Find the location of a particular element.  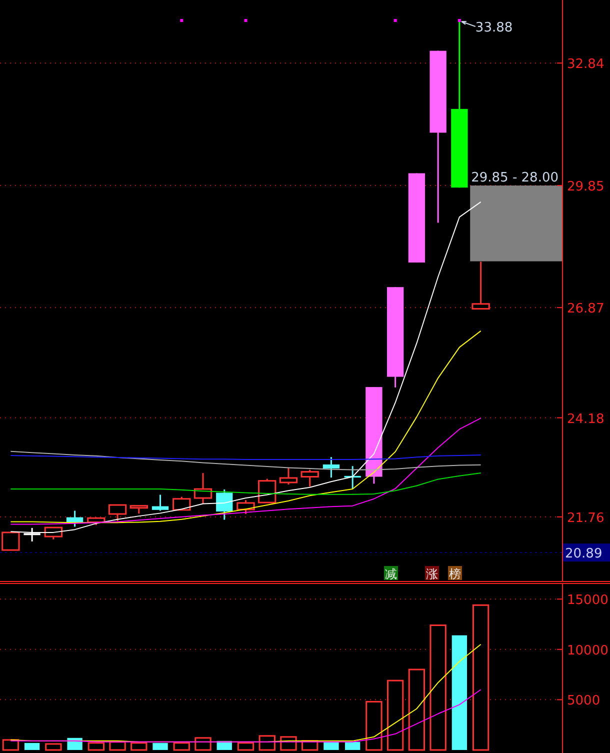

y-tick-label: 21.76 is located at coordinates (585, 518).